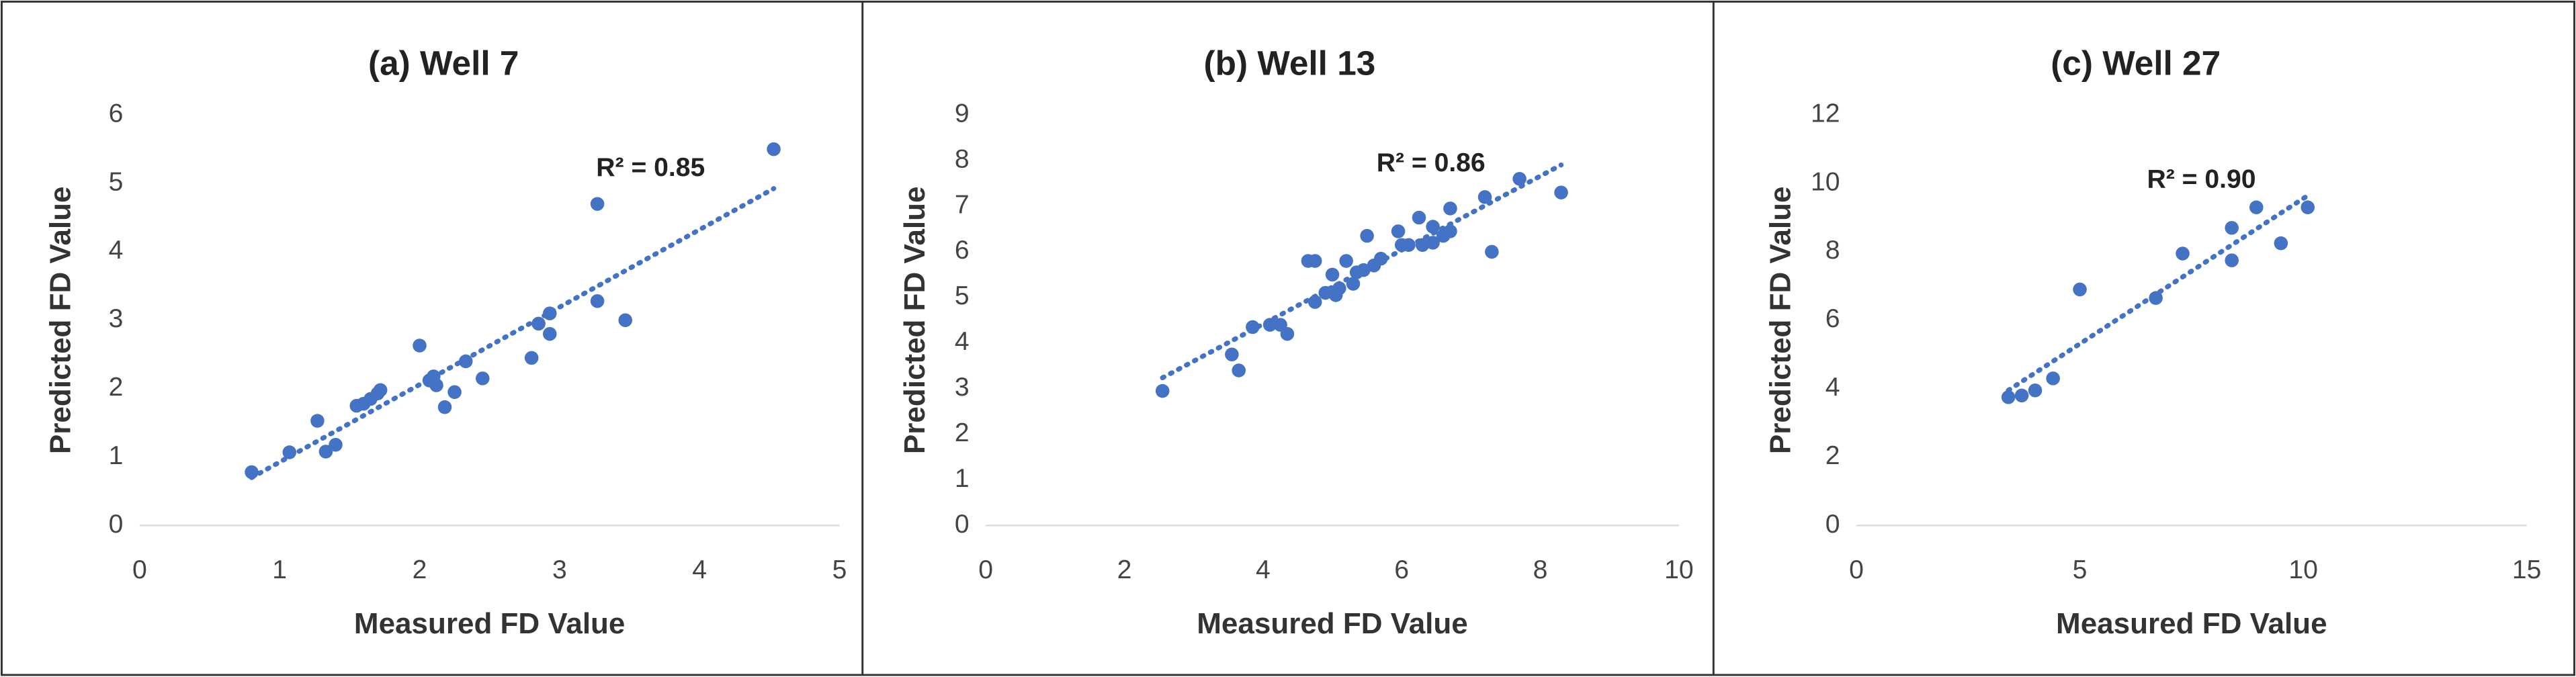  Describe the element at coordinates (1825, 181) in the screenshot. I see `y-tick-label: 10` at that location.